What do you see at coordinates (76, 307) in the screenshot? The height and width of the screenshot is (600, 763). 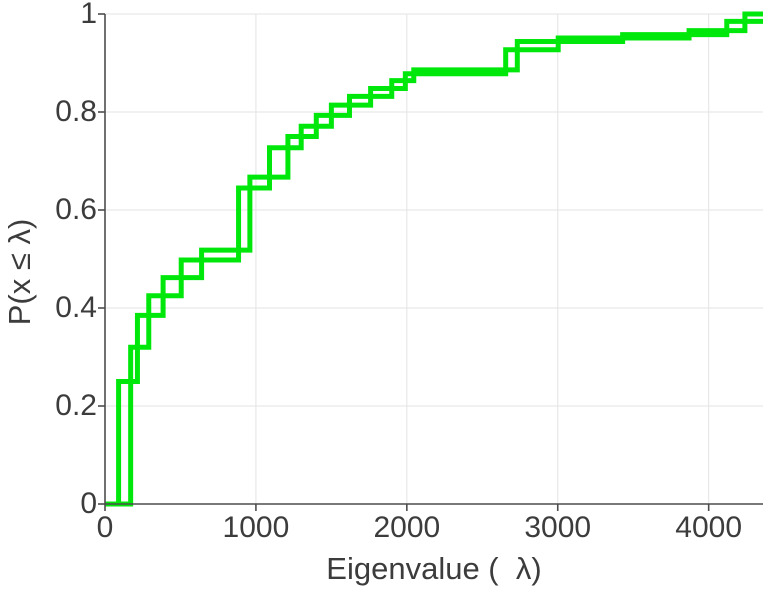 I see `y-tick-label: 0.4` at bounding box center [76, 307].